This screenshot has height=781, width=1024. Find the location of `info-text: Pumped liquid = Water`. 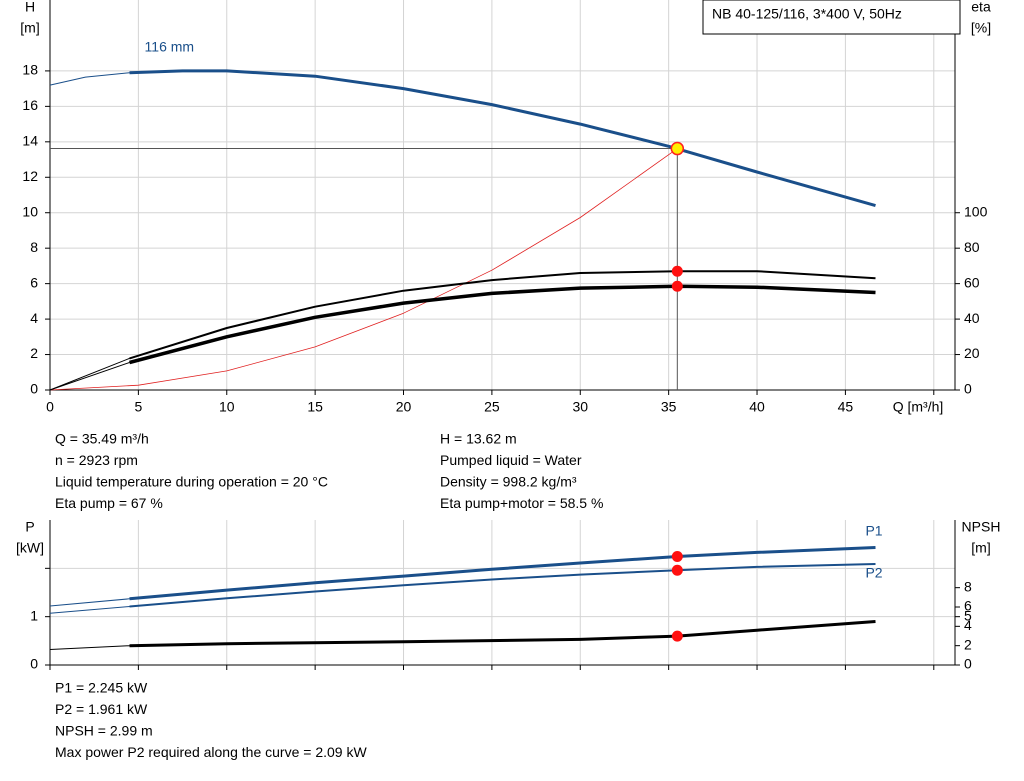

info-text: Pumped liquid = Water is located at coordinates (511, 460).